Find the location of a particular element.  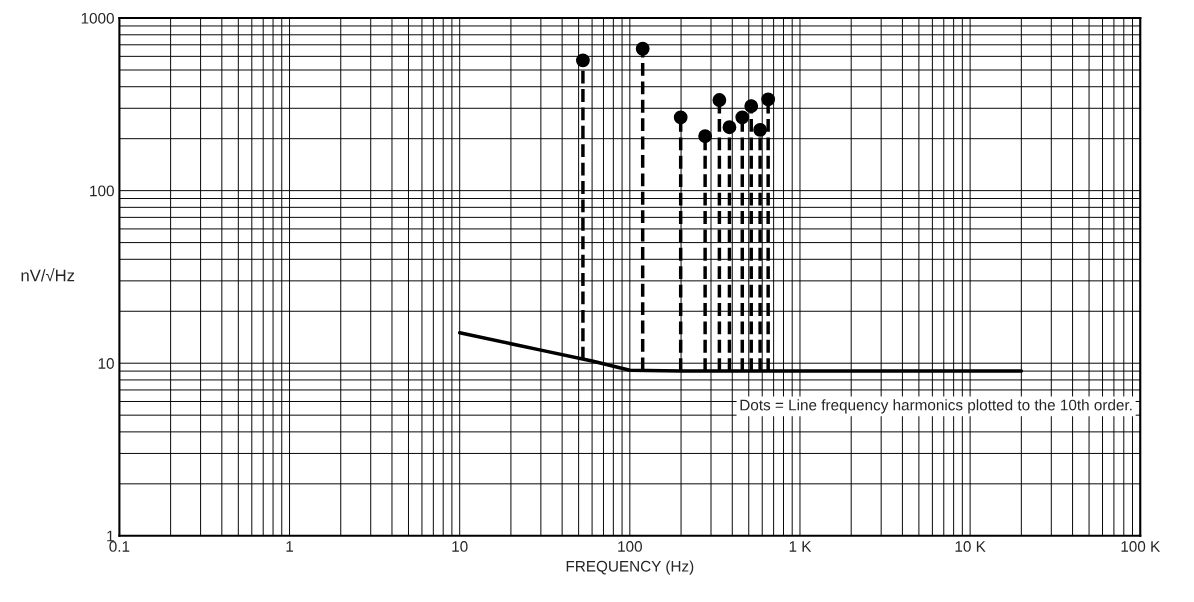

y-tick-label: 10 is located at coordinates (106, 363).